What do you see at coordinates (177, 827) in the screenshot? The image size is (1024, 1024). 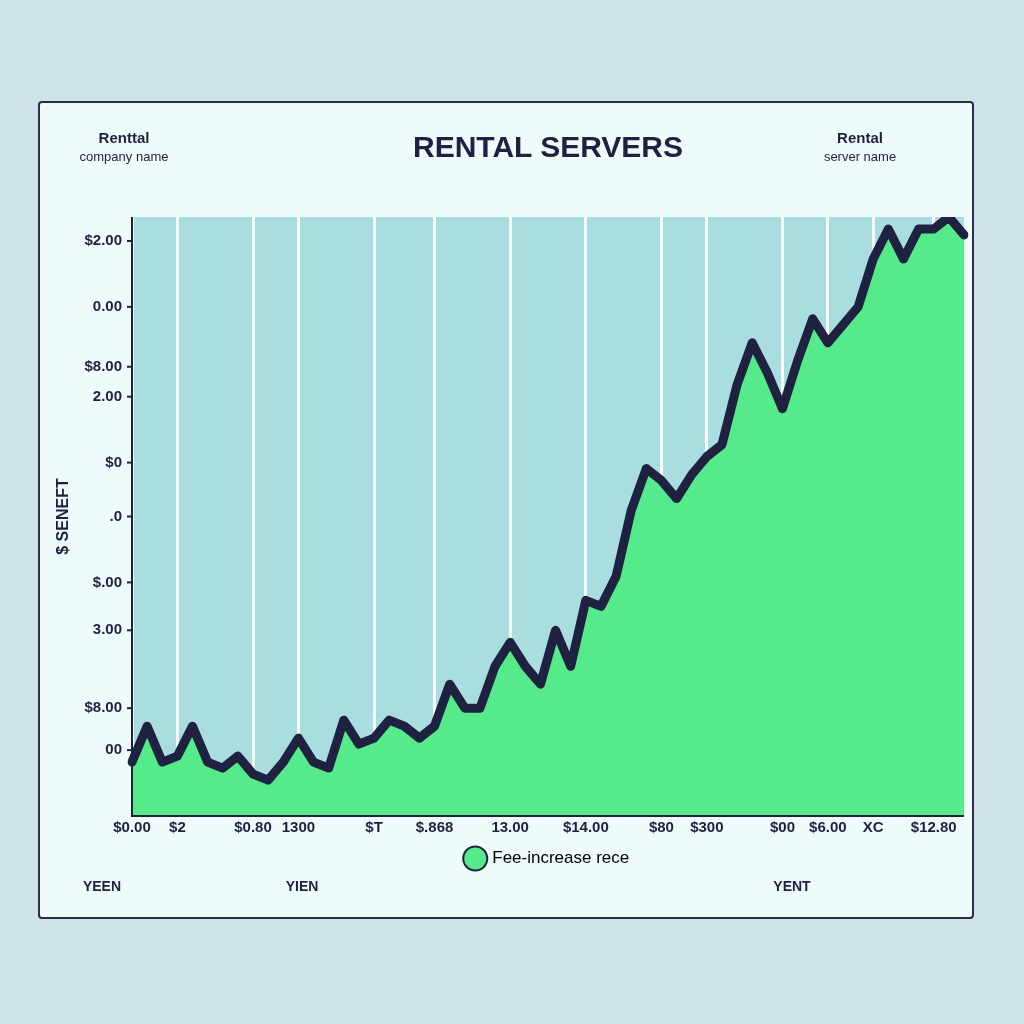 I see `x-tick-label: $2` at bounding box center [177, 827].